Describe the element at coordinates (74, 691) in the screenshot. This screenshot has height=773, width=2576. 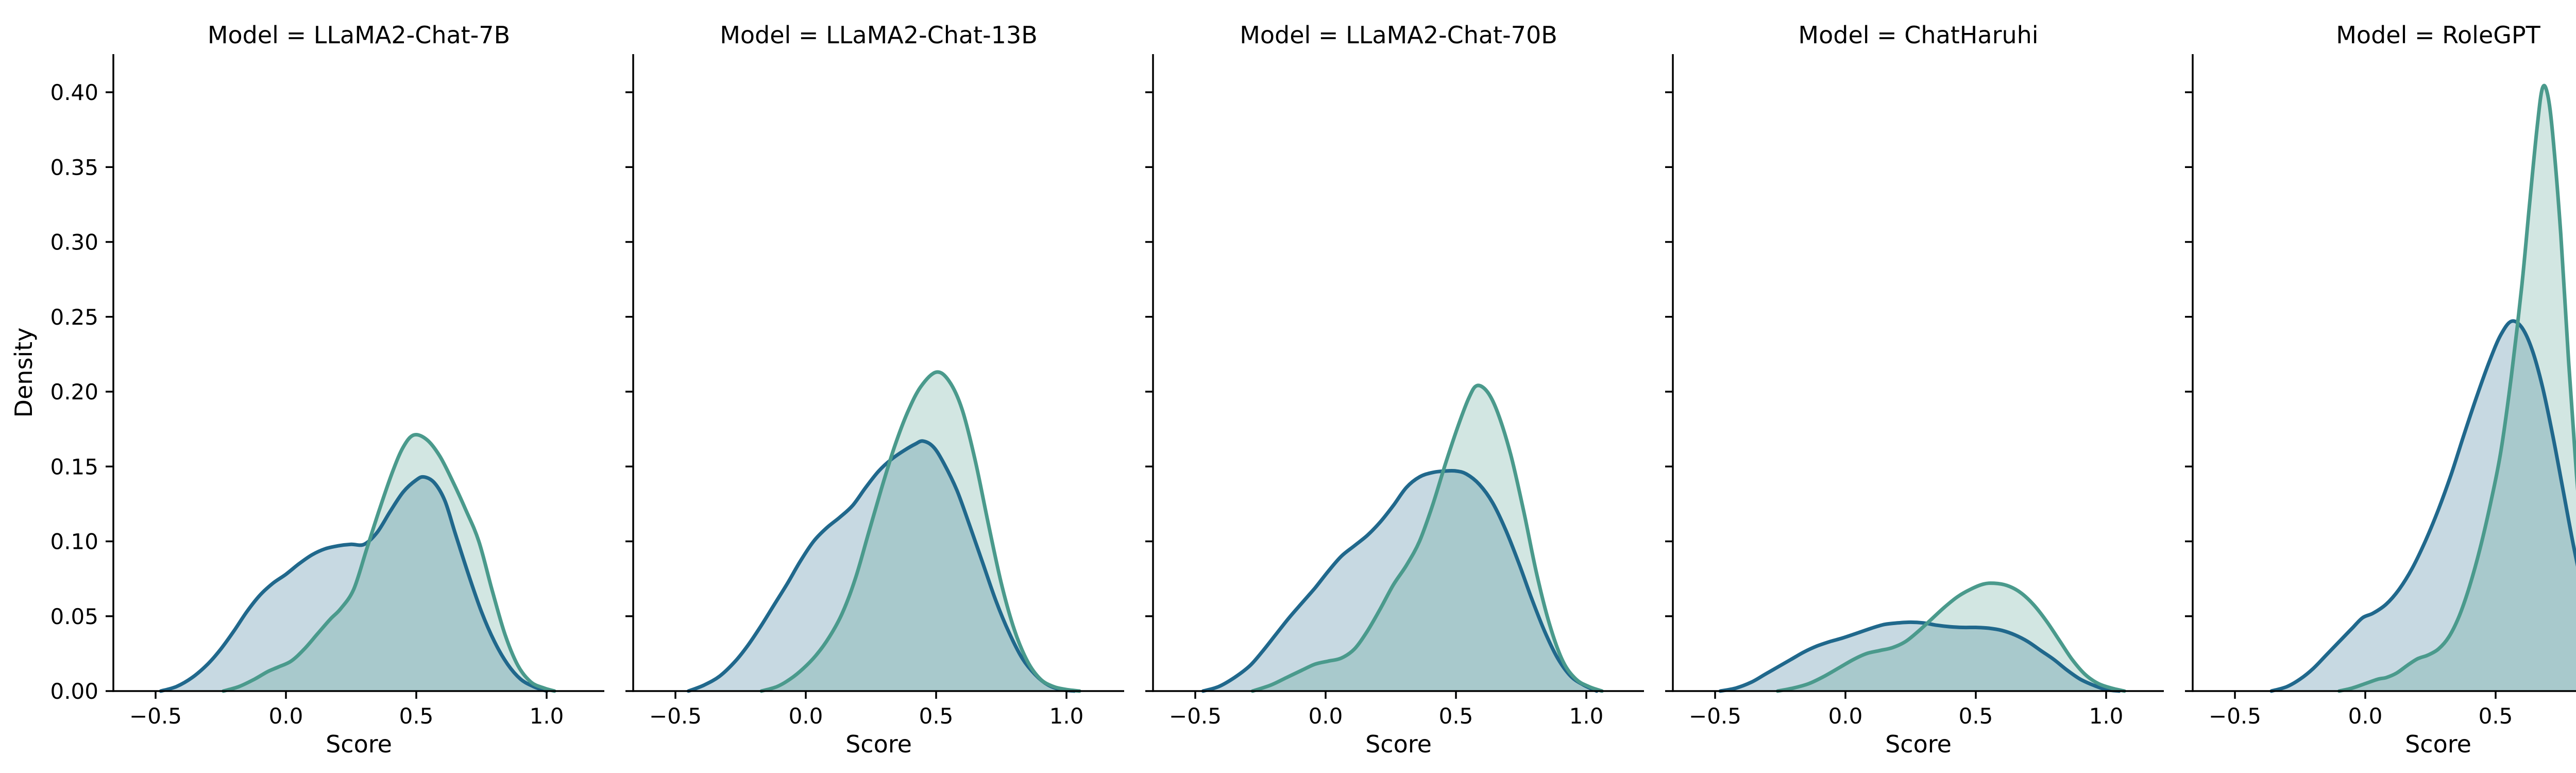
I see `y-tick-label: 0.00` at that location.